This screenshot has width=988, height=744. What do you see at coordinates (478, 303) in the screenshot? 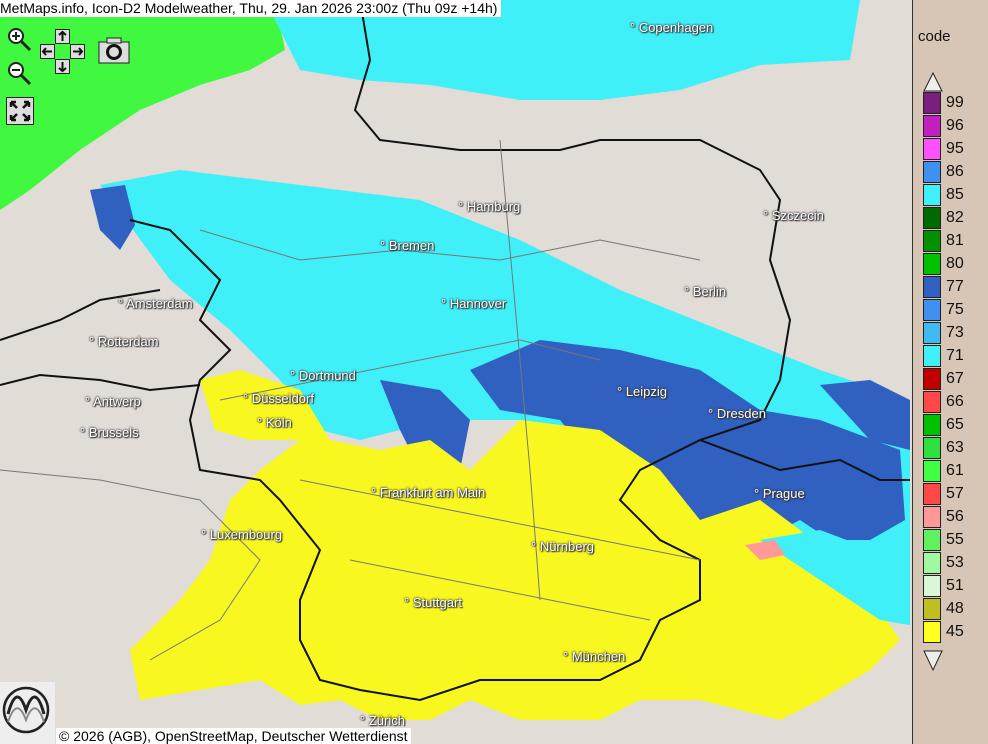
I see `city-name: Hannover` at bounding box center [478, 303].